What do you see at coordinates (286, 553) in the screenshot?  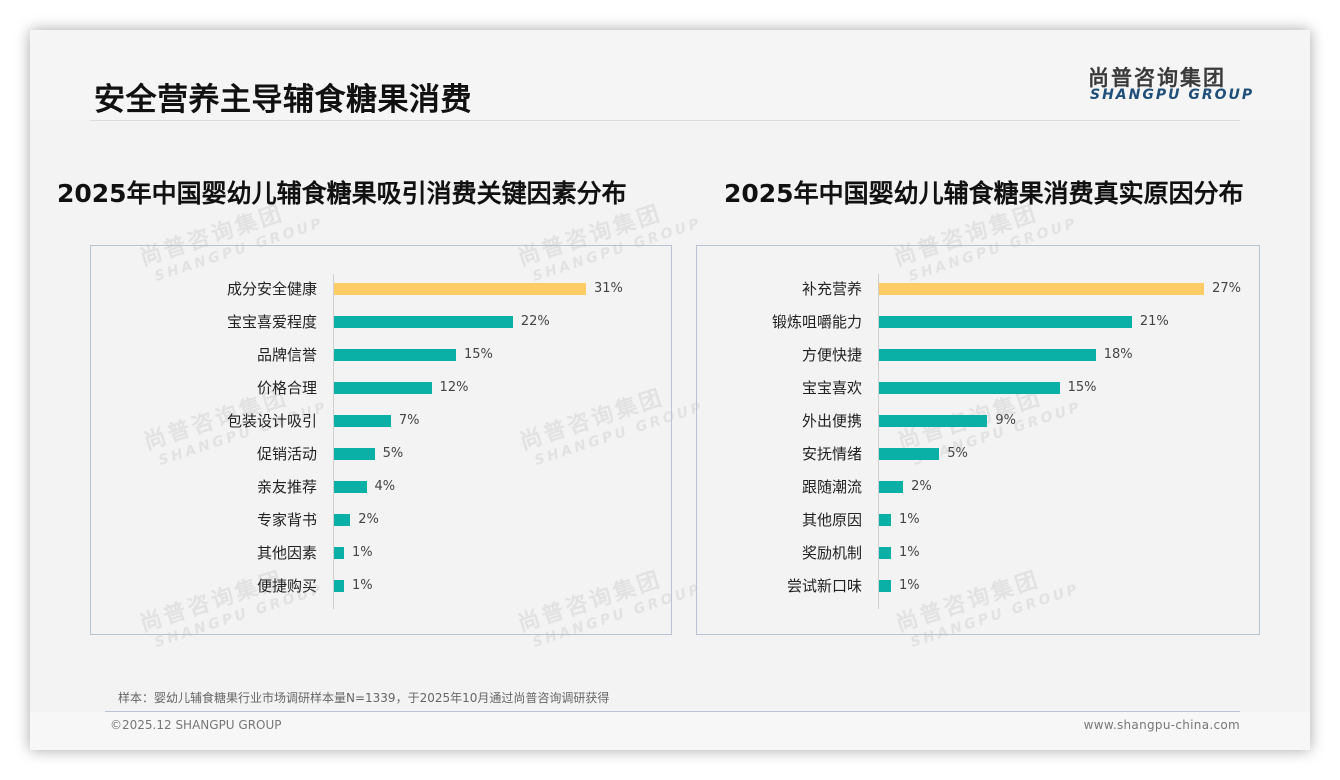 I see `category-label: 其他因素` at bounding box center [286, 553].